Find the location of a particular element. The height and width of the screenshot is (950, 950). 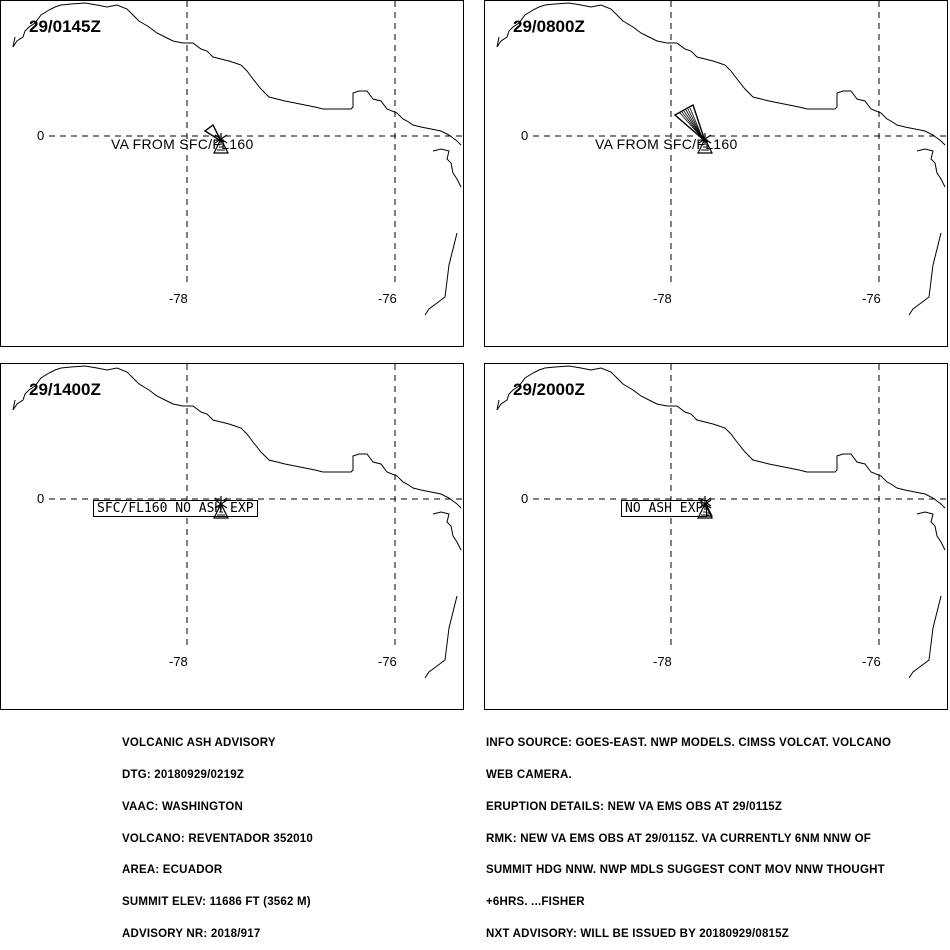

valid-time-label: 29/1400Z is located at coordinates (65, 389).